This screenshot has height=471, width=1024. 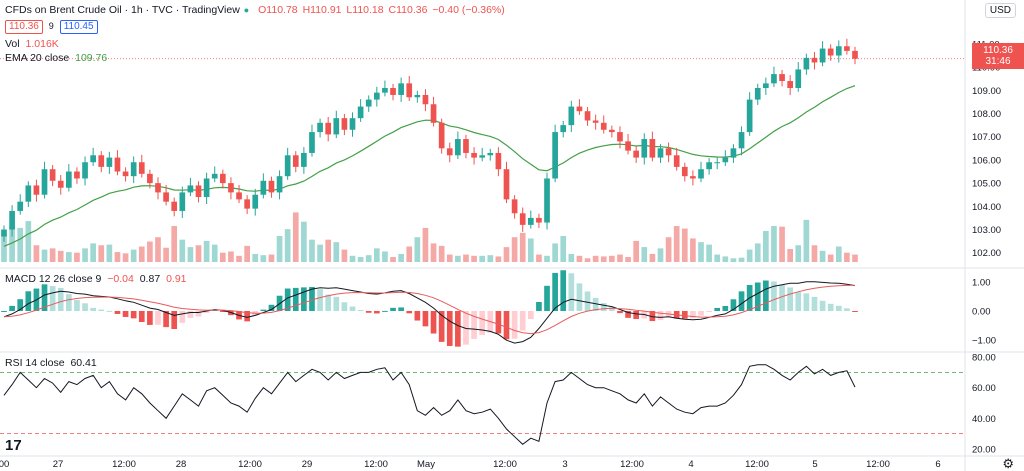 I want to click on rsi-tick-label: 80.00, so click(x=984, y=358).